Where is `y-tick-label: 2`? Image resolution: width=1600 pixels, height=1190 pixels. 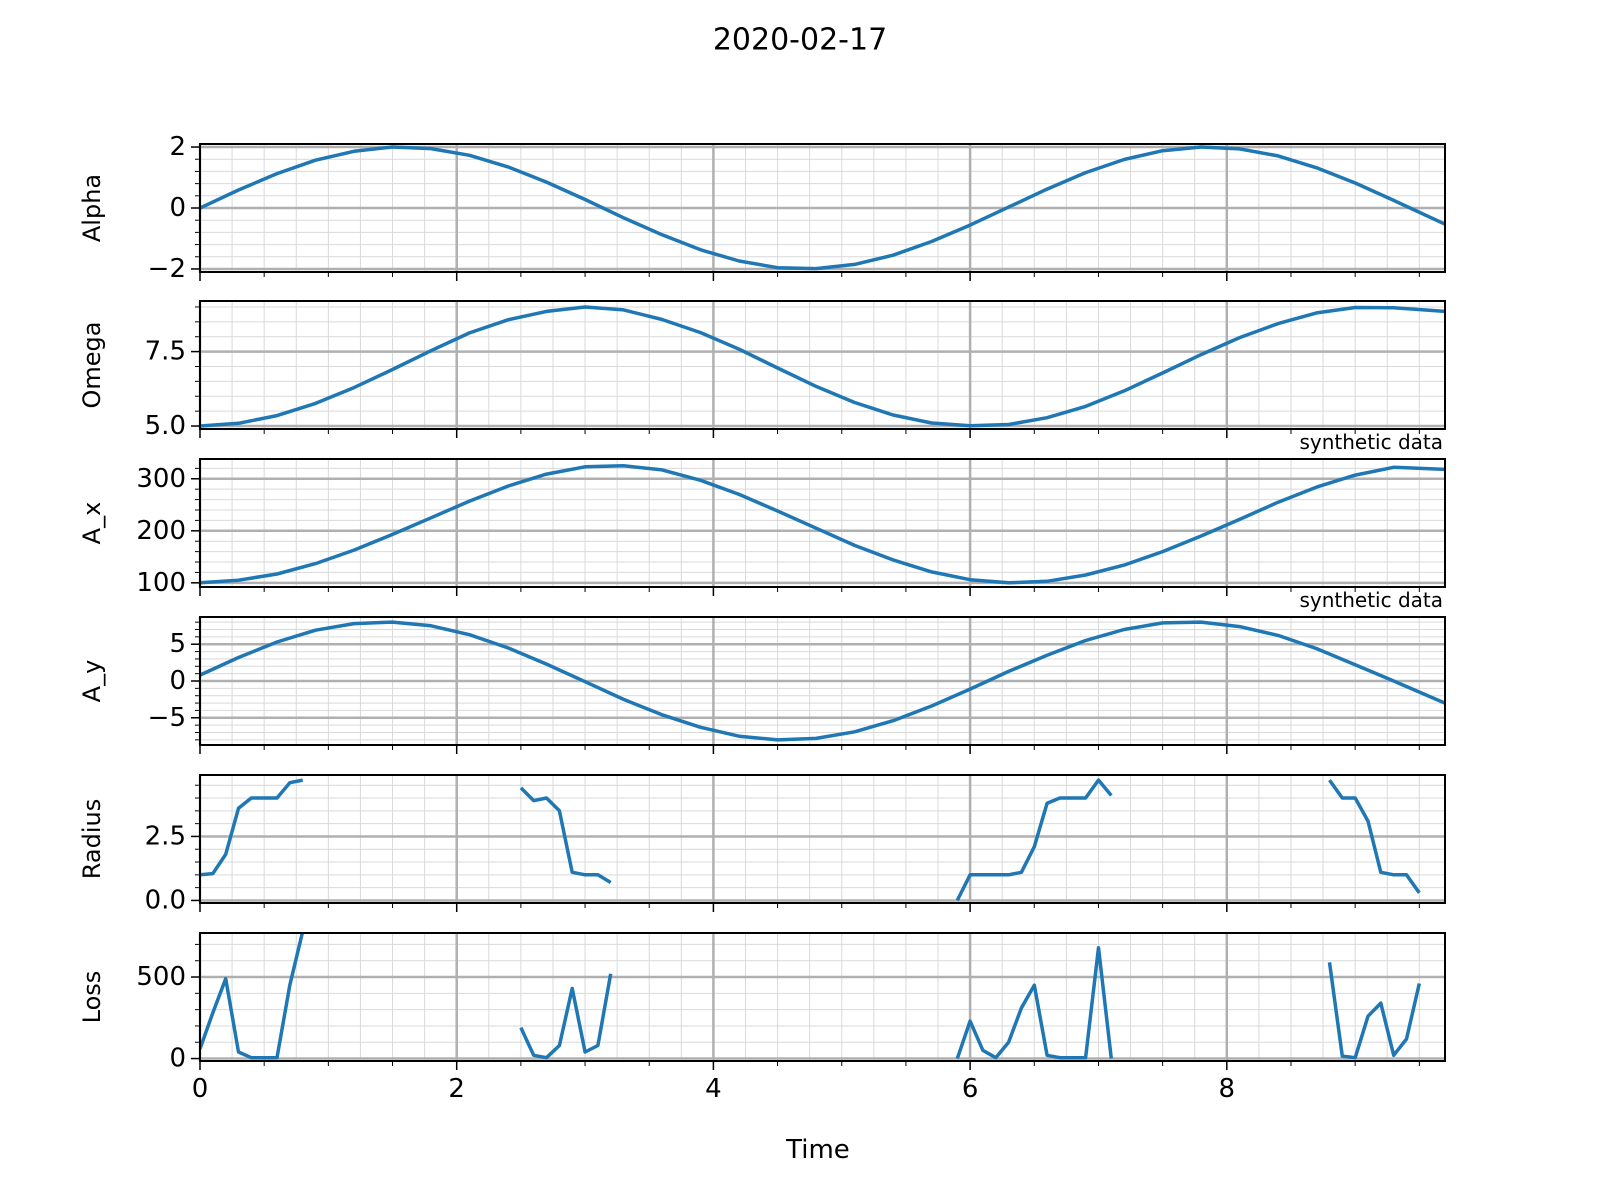
y-tick-label: 2 is located at coordinates (177, 147).